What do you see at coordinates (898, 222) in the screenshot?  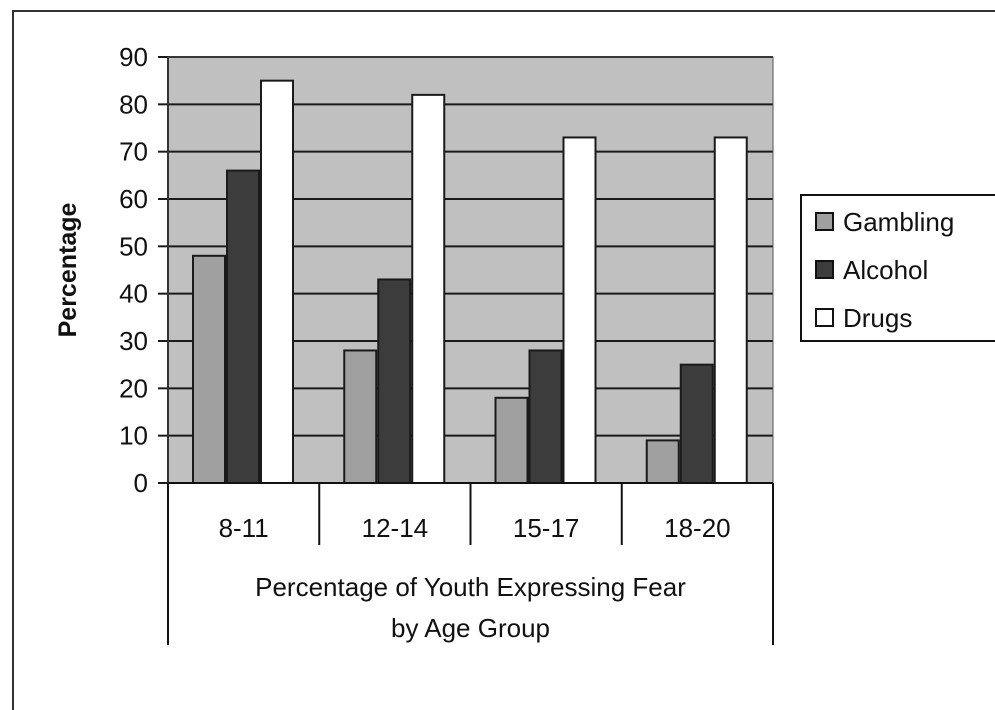 I see `legend-label-gambling: Gambling` at bounding box center [898, 222].